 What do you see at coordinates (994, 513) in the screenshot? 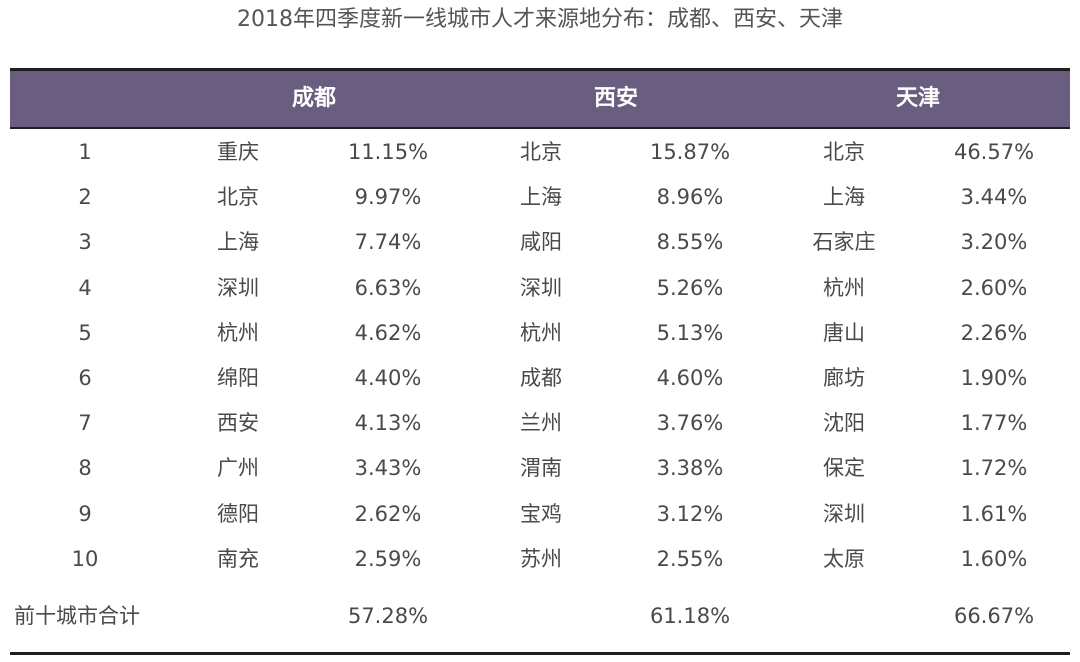
I see `tianjin-share: 1.61%` at bounding box center [994, 513].